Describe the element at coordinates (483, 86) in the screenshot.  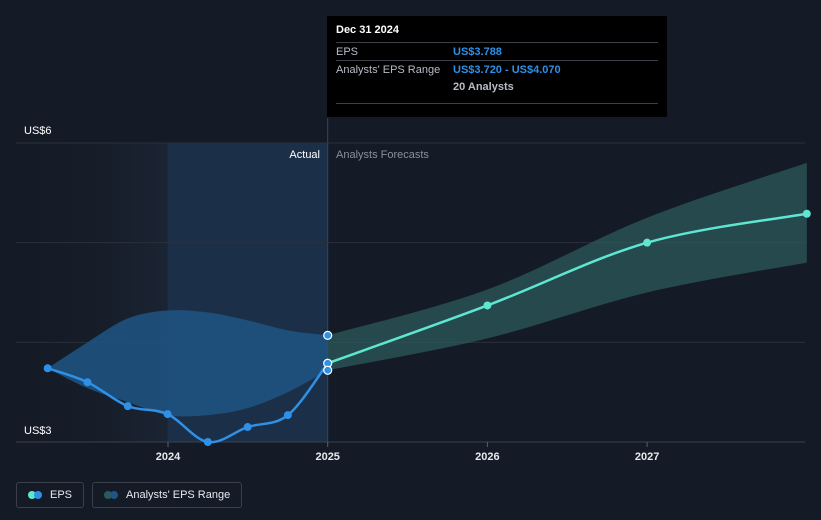
I see `tooltip-analysts-count: 20 Analysts` at that location.